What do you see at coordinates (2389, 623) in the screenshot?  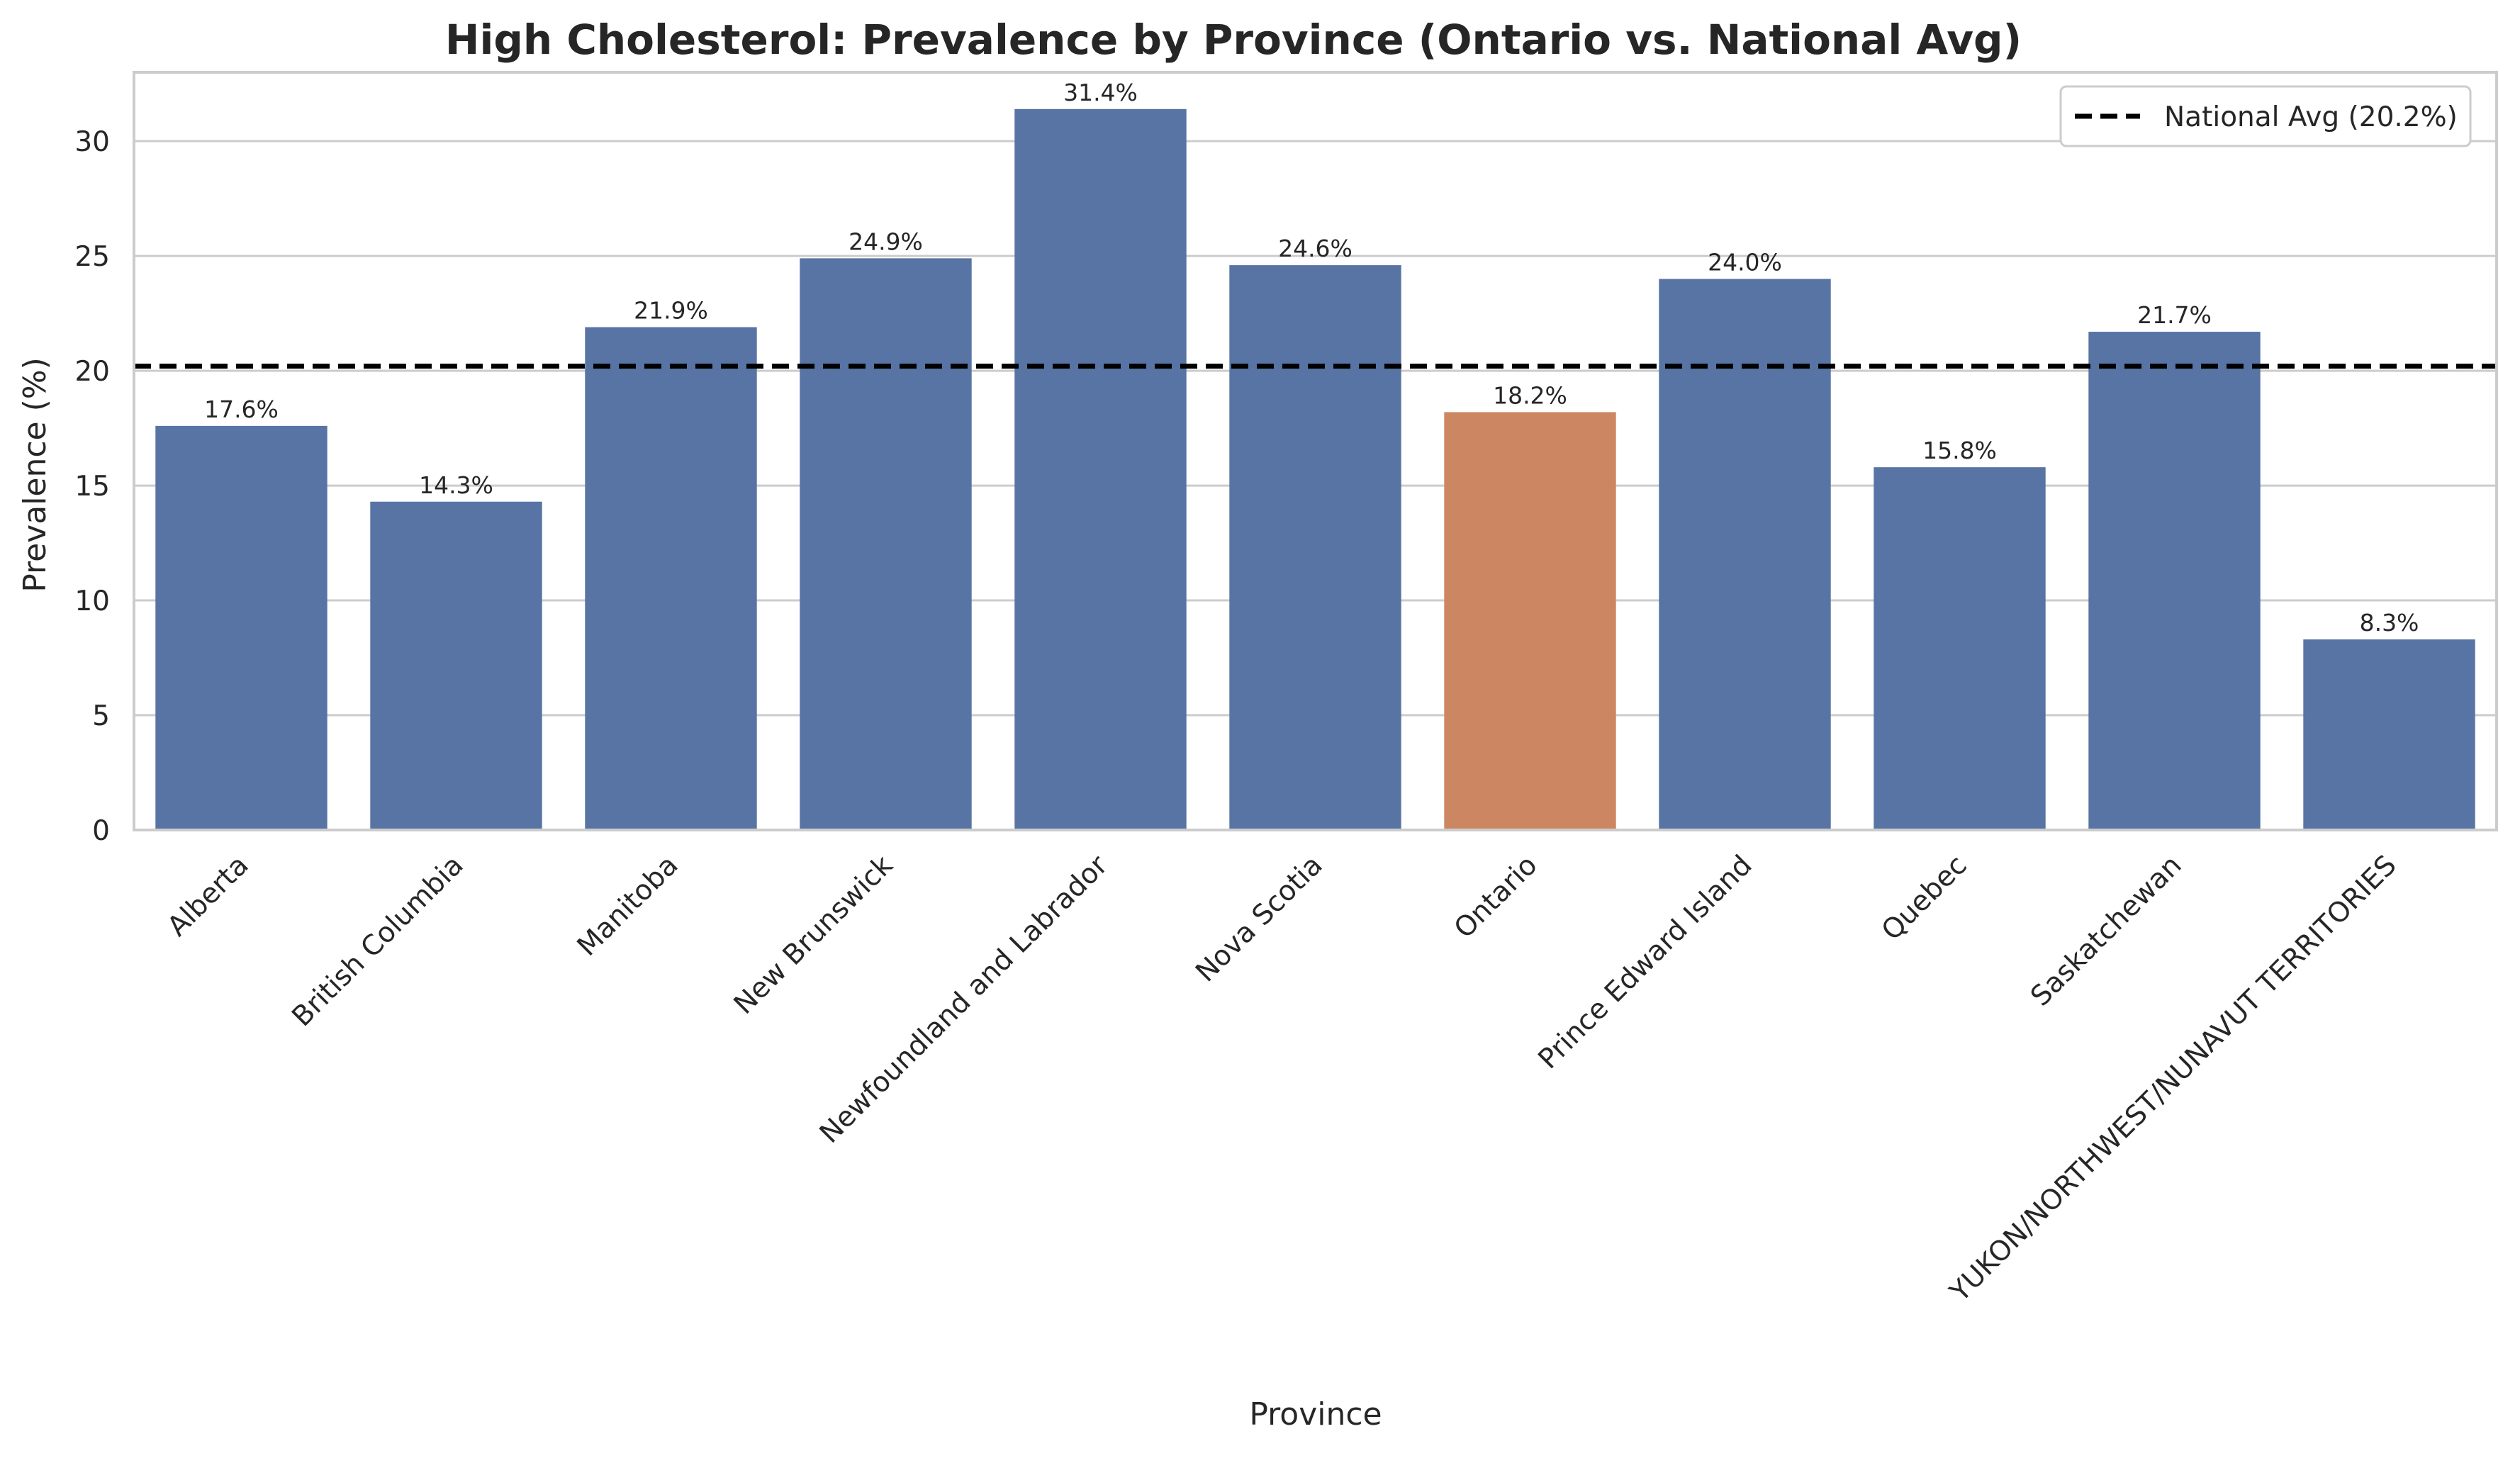 I see `data-label: 8.3%` at bounding box center [2389, 623].